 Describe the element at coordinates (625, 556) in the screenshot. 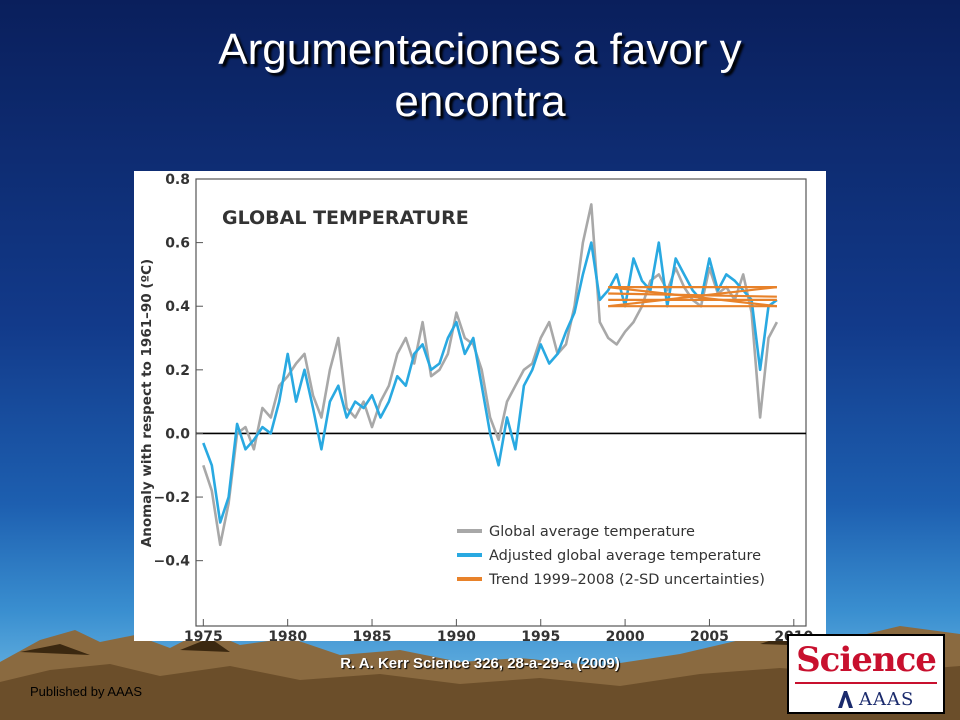

I see `legend-label: Adjusted global average temperature` at that location.